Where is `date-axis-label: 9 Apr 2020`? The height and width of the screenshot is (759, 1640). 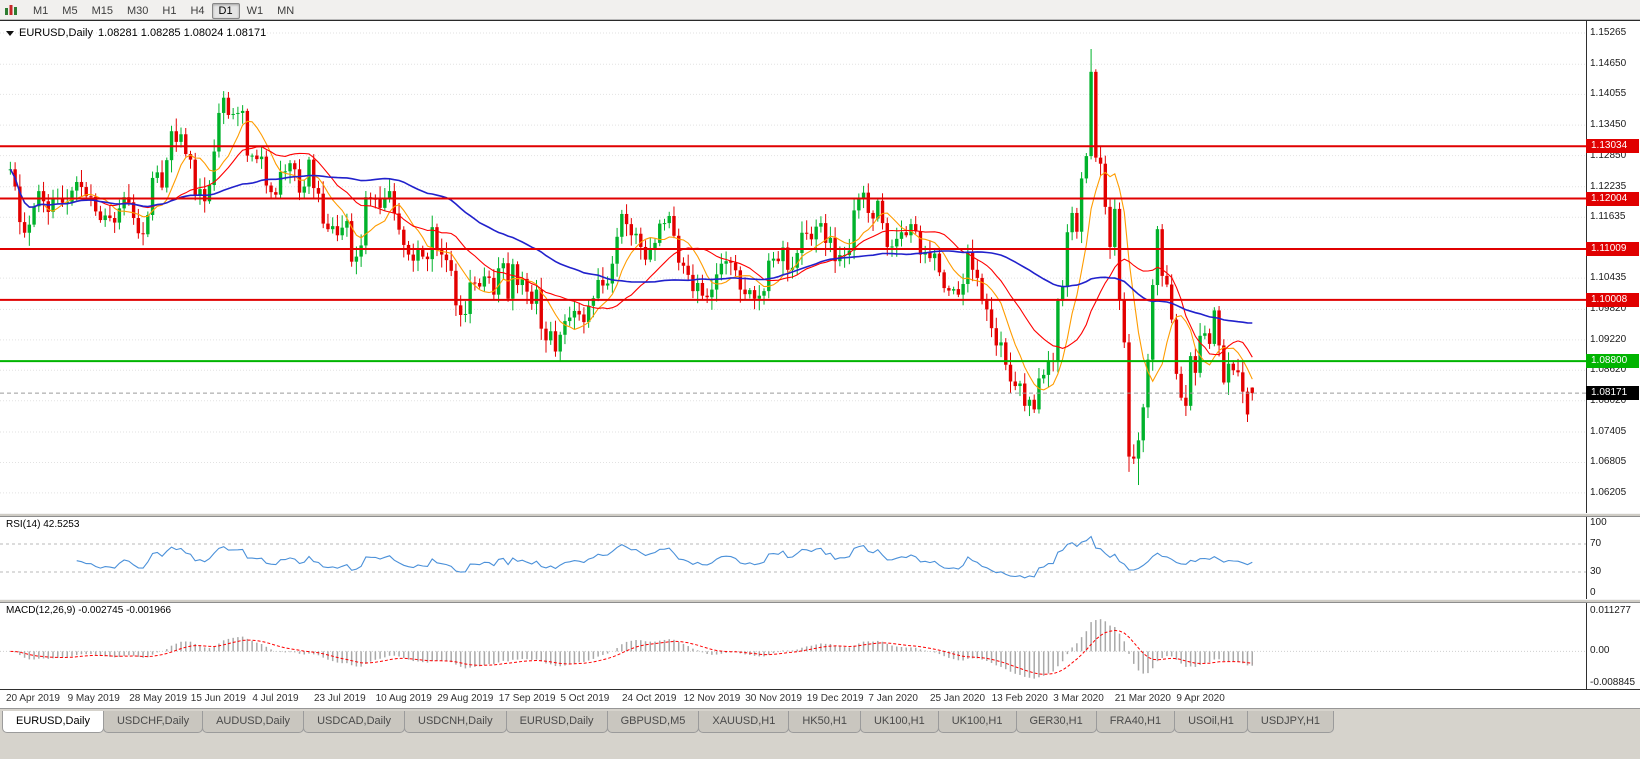 date-axis-label: 9 Apr 2020 is located at coordinates (1200, 698).